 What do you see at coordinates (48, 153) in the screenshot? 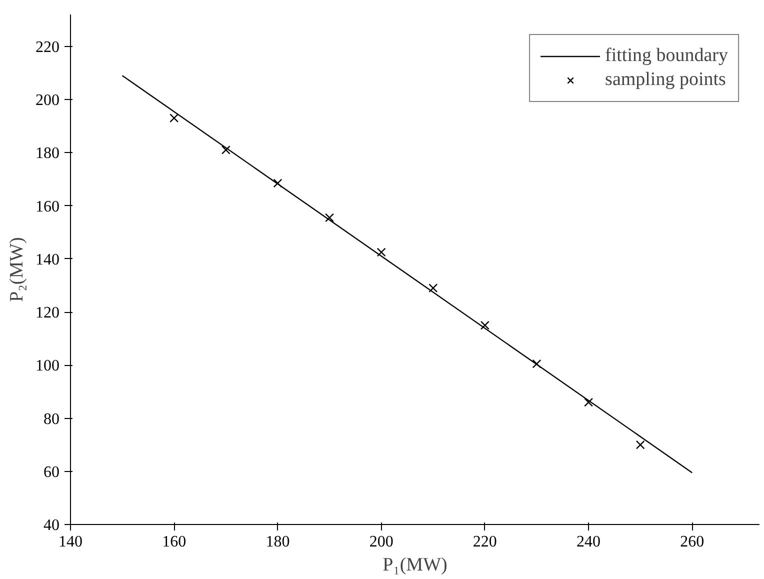
I see `y-tick-label: 180` at bounding box center [48, 153].